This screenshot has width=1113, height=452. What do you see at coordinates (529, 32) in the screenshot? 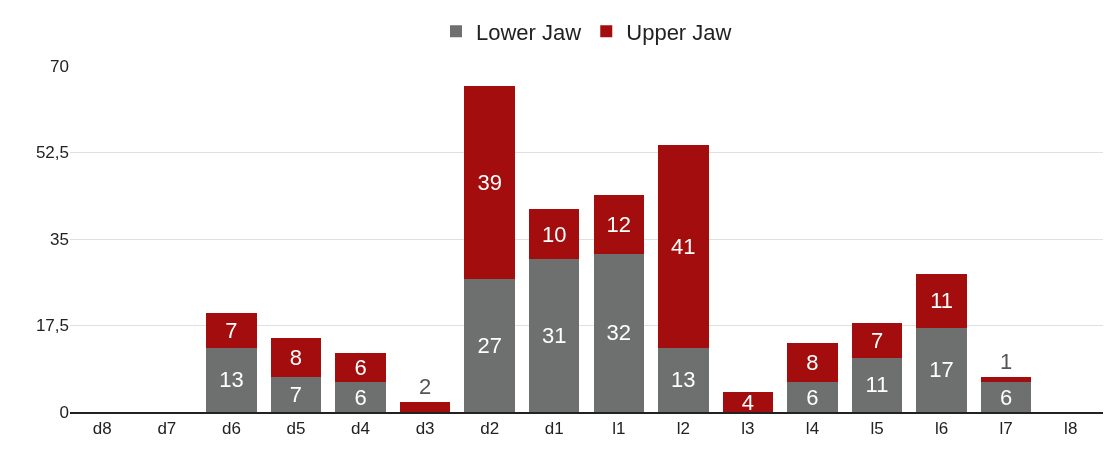
I see `legend-label: Lower Jaw` at bounding box center [529, 32].